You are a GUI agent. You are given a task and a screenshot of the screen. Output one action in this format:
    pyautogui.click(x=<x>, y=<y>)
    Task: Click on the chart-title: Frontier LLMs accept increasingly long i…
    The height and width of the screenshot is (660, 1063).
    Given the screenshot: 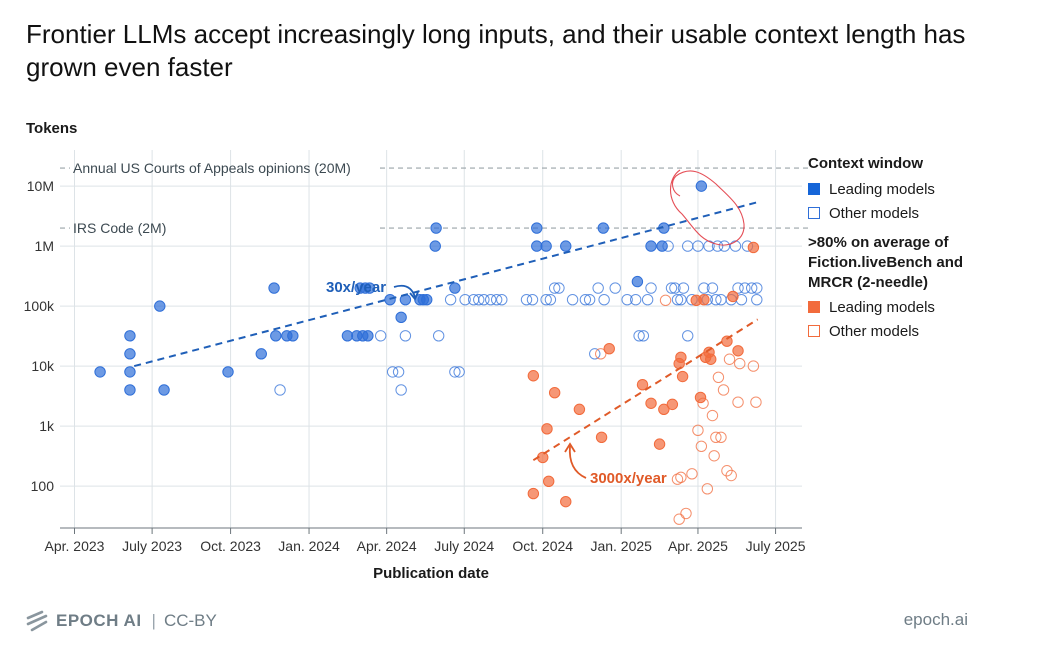 What is the action you would take?
    pyautogui.click(x=496, y=50)
    